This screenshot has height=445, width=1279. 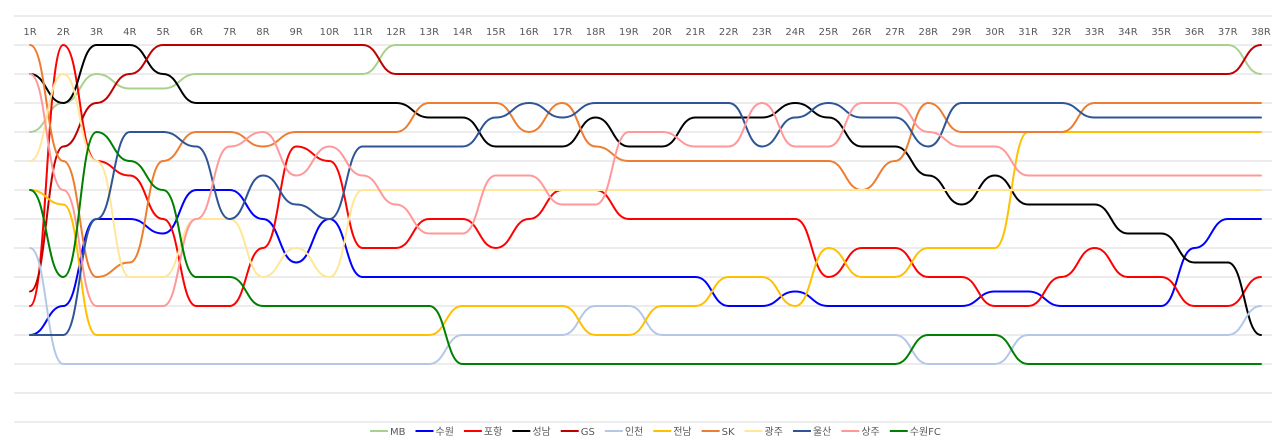 What do you see at coordinates (634, 432) in the screenshot?
I see `legend-label: 인천` at bounding box center [634, 432].